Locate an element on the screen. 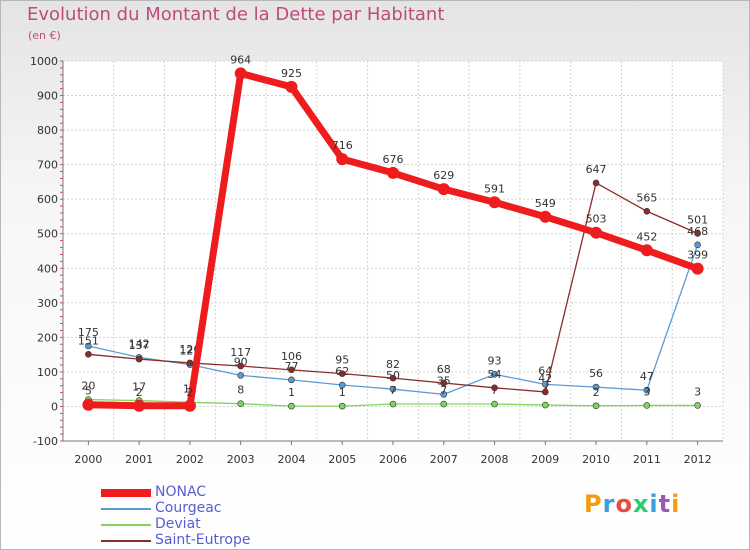 The image size is (750, 550). logo-letter: i is located at coordinates (654, 504).